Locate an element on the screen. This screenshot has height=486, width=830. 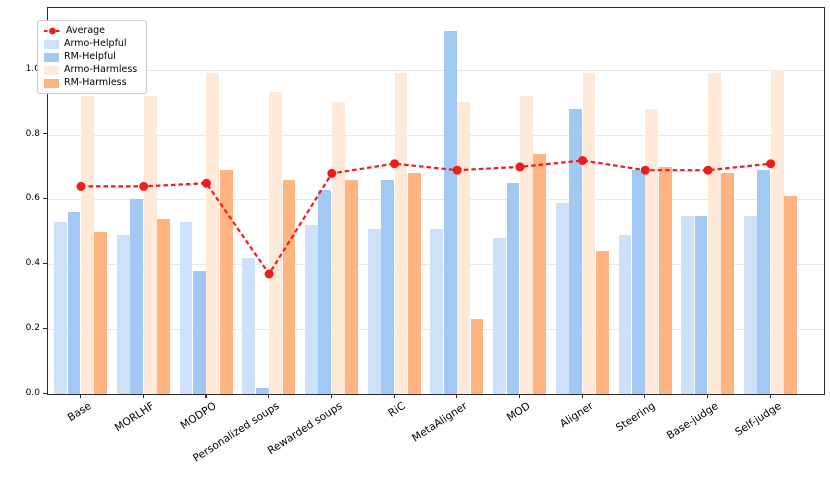
y-tick-label: 0.8 is located at coordinates (32, 133).